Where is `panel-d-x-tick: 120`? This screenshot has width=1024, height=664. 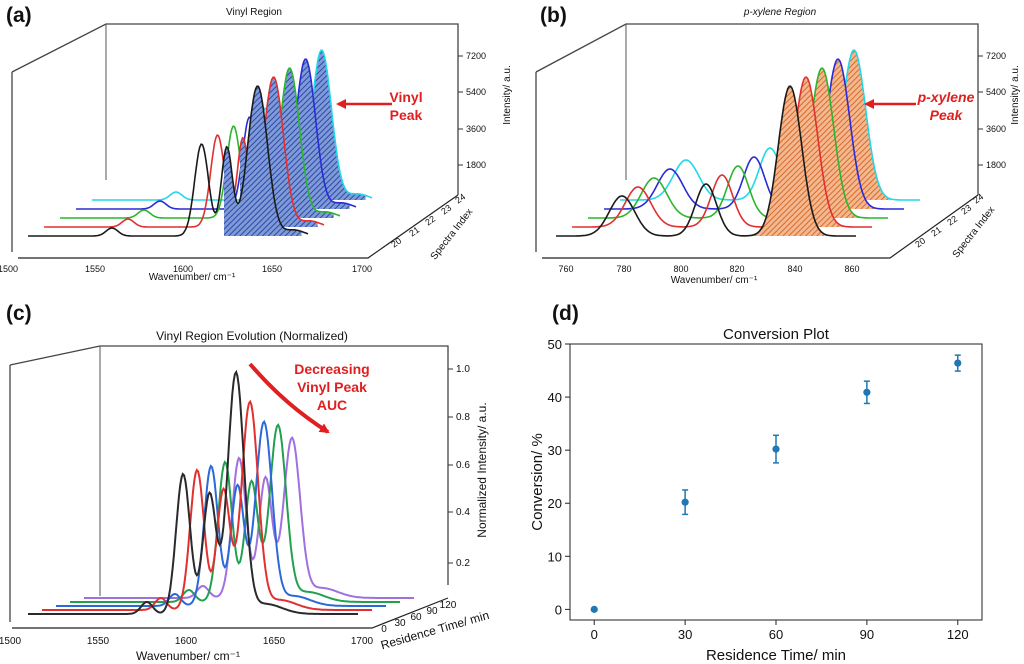 panel-d-x-tick: 120 is located at coordinates (958, 634).